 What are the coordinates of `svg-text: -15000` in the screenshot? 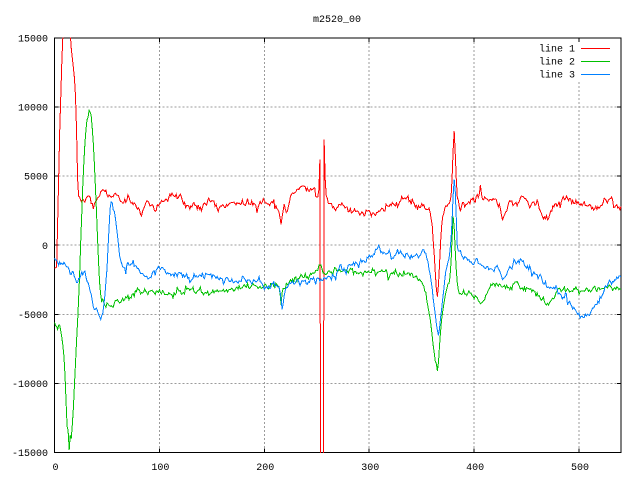 It's located at (30, 454).